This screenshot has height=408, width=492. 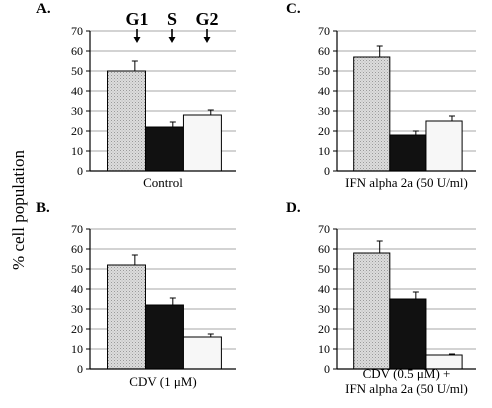 I want to click on panel-title-line2: IFN alpha 2a (50 U/ml), so click(x=406, y=388).